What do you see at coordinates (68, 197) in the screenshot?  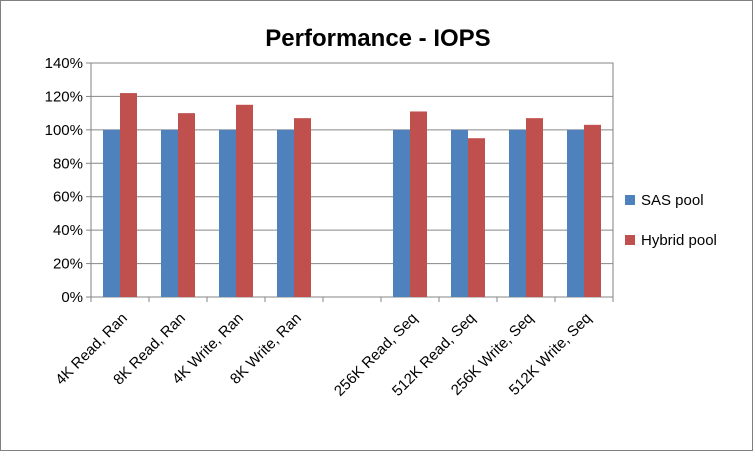 I see `y-tick-label: 60%` at bounding box center [68, 197].